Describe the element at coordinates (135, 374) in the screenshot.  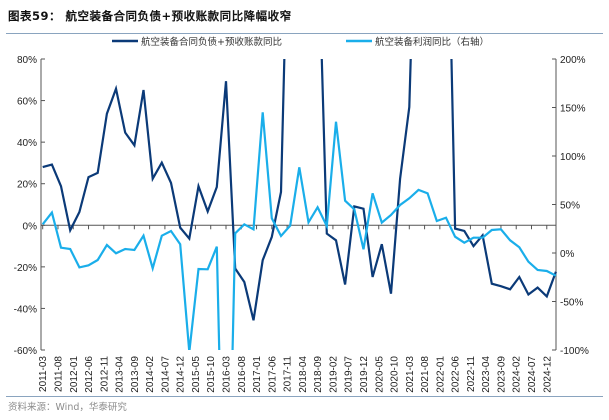
I see `x-axis-tick-label: 2013-09` at that location.